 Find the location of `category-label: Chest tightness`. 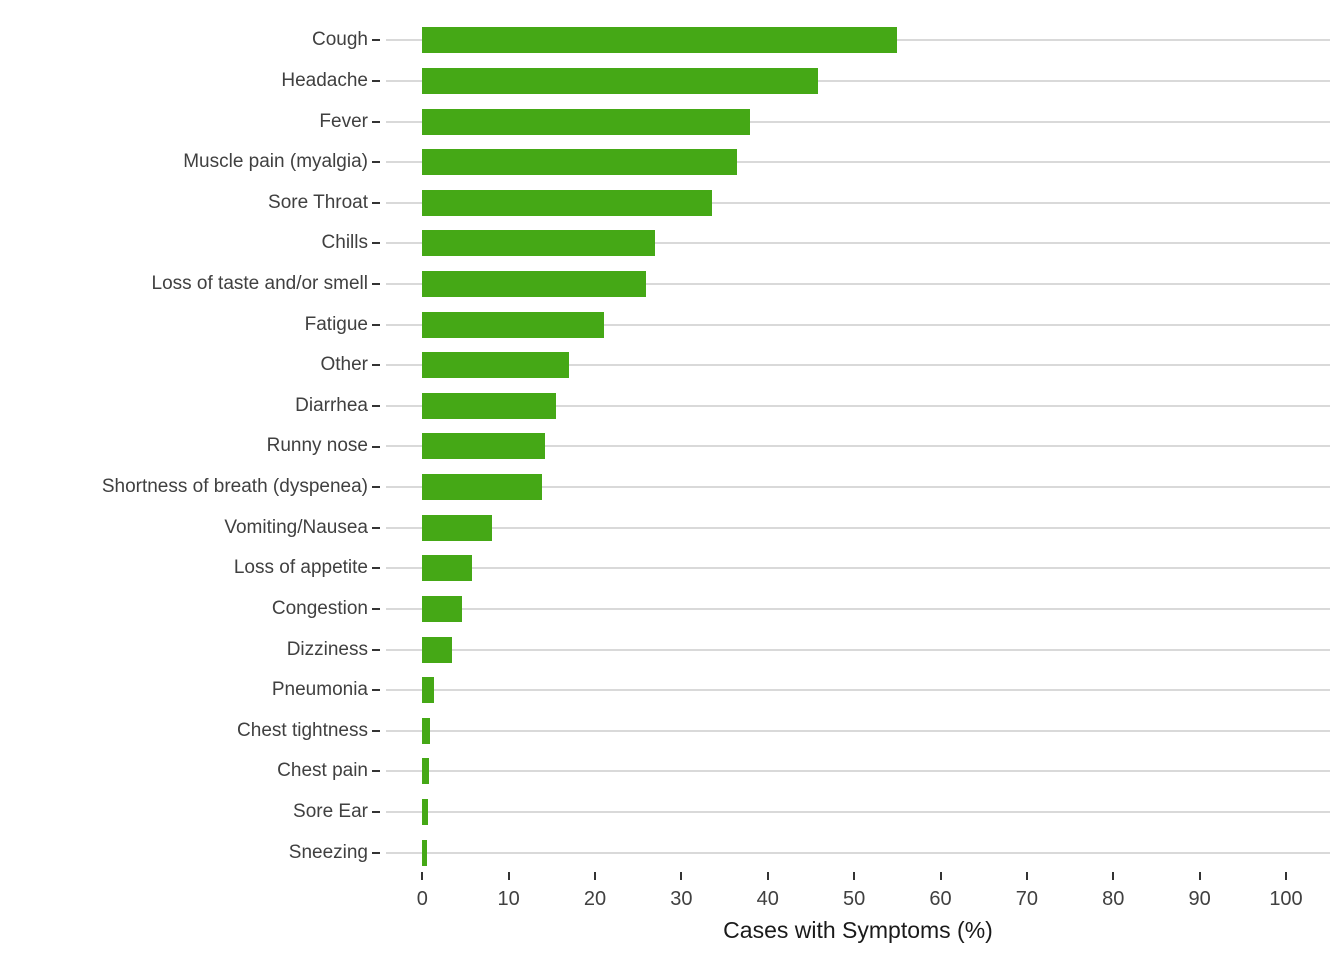

category-label: Chest tightness is located at coordinates (302, 730).